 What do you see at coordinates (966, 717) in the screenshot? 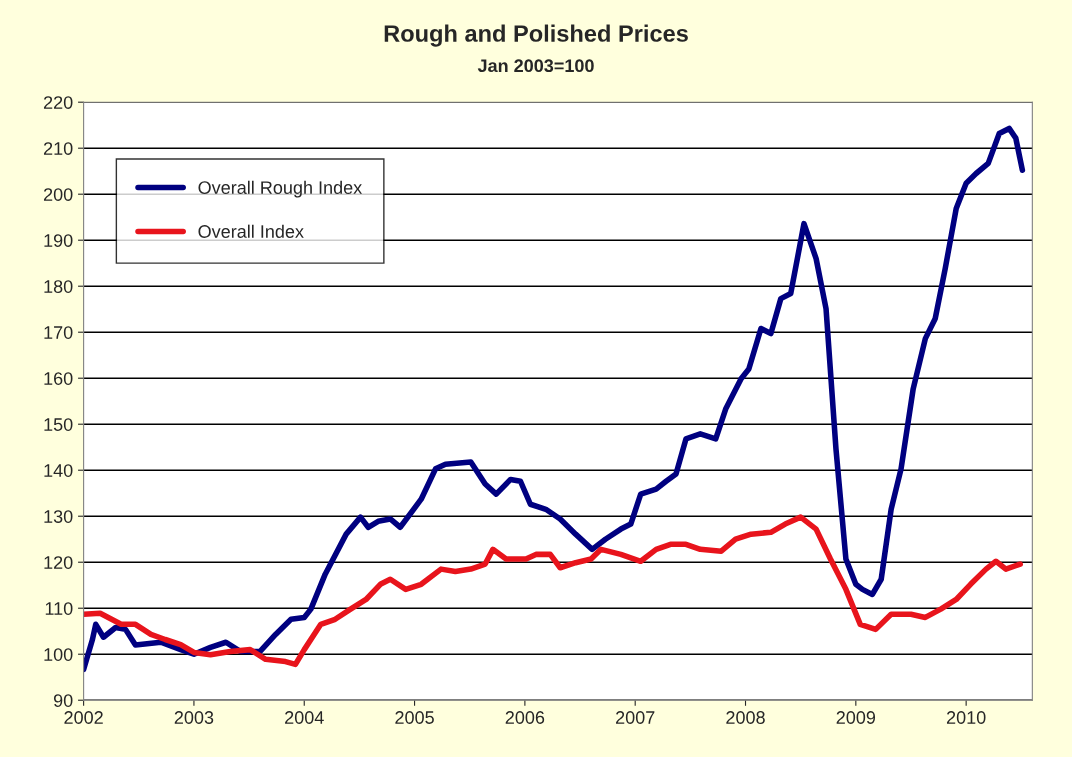
I see `x-tick-label: 2010` at bounding box center [966, 717].